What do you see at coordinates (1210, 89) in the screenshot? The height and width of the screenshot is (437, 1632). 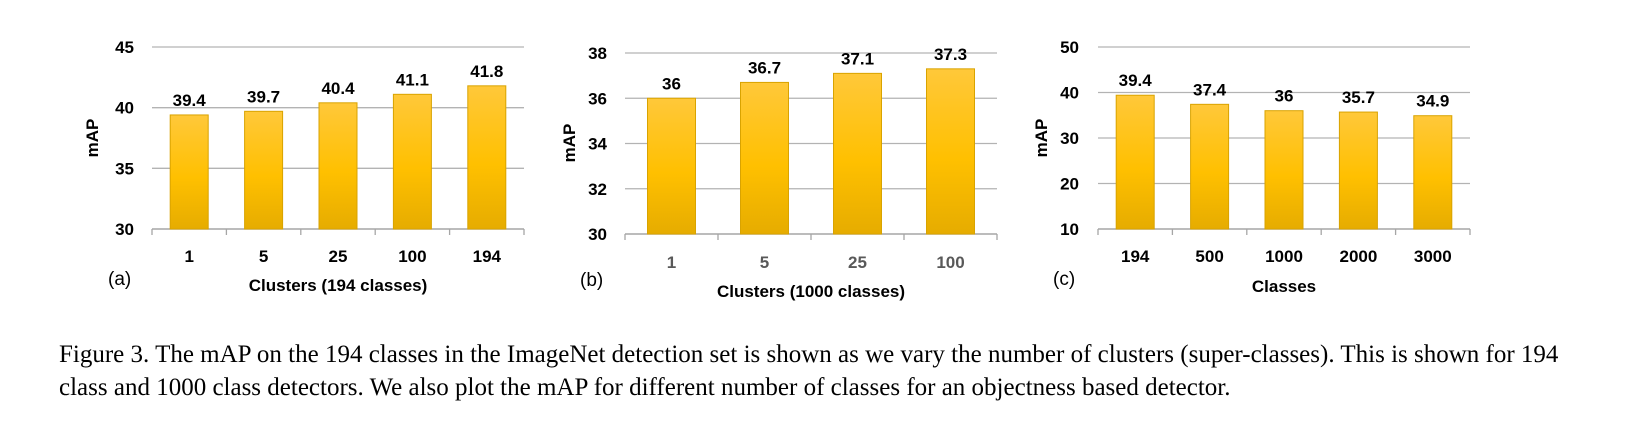 I see `data-label: 37.4` at bounding box center [1210, 89].